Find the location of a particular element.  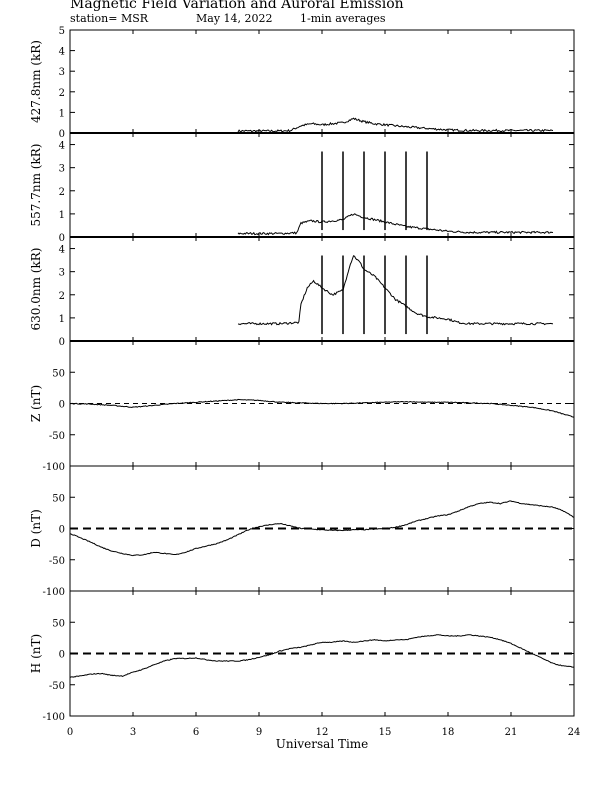

xtick-label-3: 9 is located at coordinates (259, 732).